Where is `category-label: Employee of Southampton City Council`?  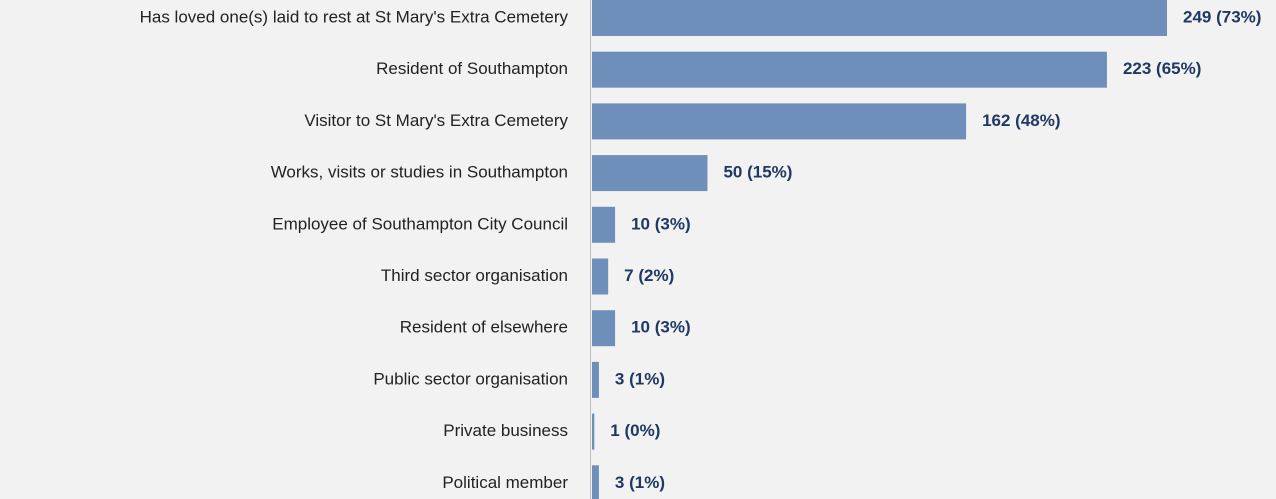
category-label: Employee of Southampton City Council is located at coordinates (420, 223).